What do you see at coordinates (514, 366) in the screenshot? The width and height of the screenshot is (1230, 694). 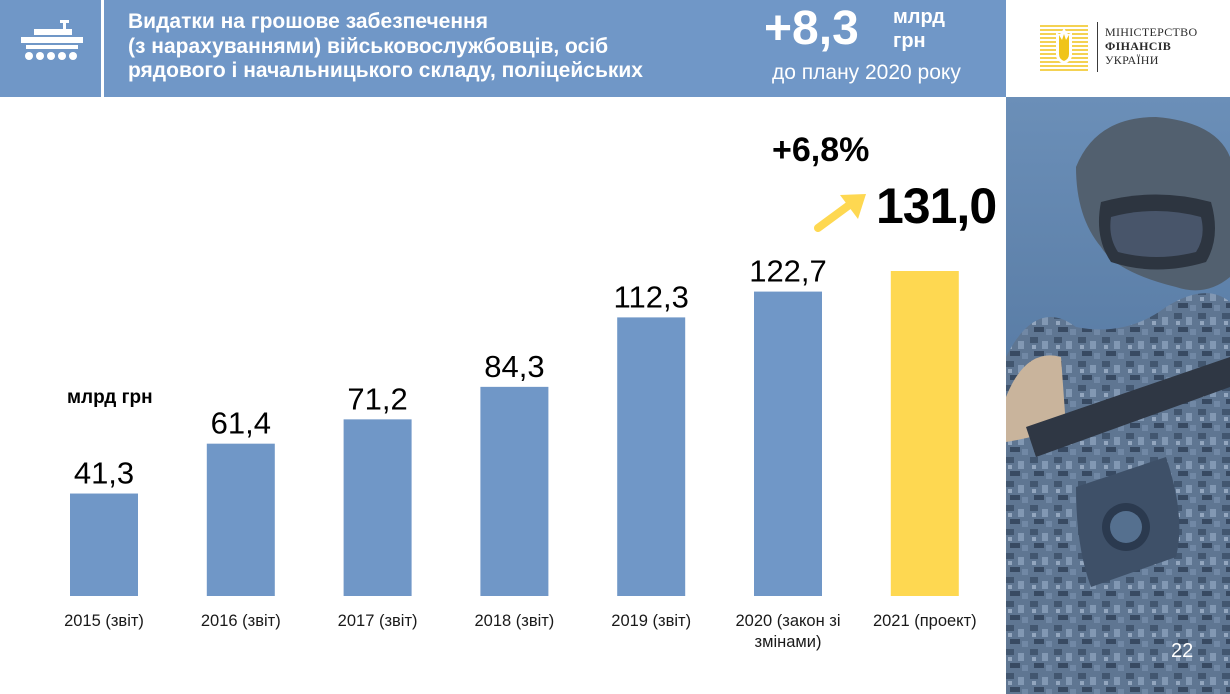 I see `value-label: 84,3` at bounding box center [514, 366].